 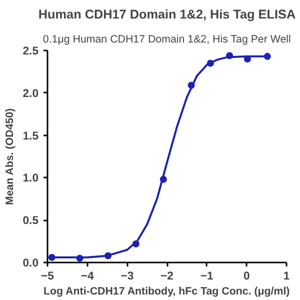 What do you see at coordinates (166, 40) in the screenshot?
I see `chart-subtitle: 0.1μg Human CDH17 Domain 1&2, His Tag Per Well` at bounding box center [166, 40].